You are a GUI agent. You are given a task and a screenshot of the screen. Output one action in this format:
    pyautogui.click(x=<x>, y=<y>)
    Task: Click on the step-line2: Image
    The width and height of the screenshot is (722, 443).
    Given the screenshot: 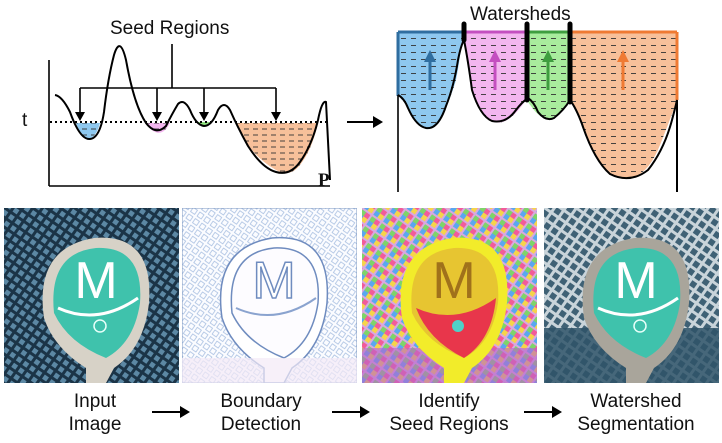 What is the action you would take?
    pyautogui.click(x=95, y=424)
    